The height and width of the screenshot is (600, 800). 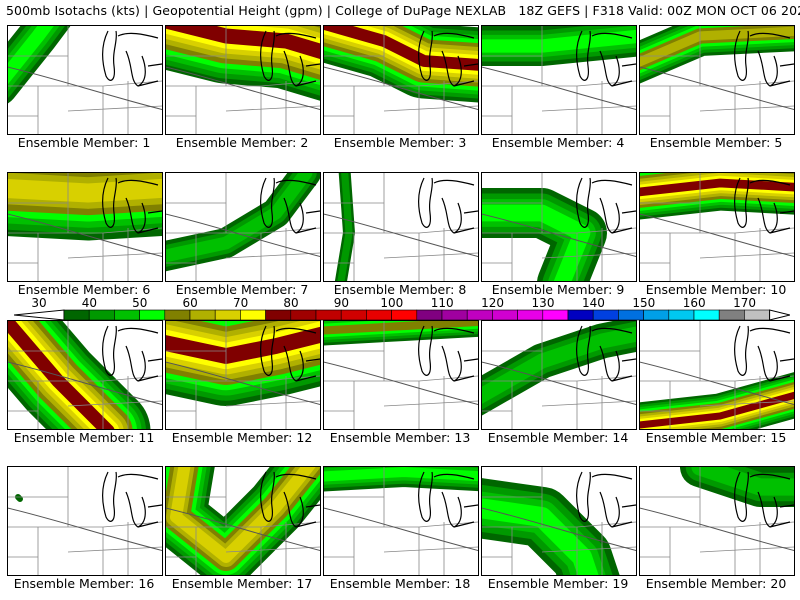 What do you see at coordinates (593, 303) in the screenshot?
I see `colorbar-tick: 140` at bounding box center [593, 303].